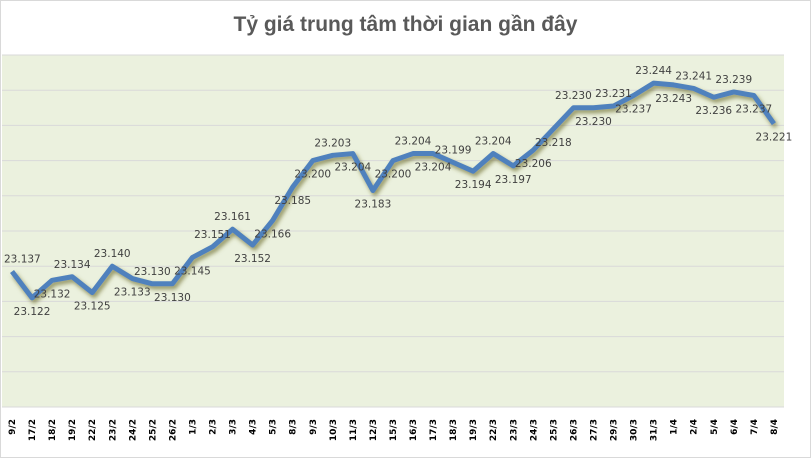 The image size is (811, 458). Describe the element at coordinates (254, 427) in the screenshot. I see `x-tick-label: 4/3` at that location.